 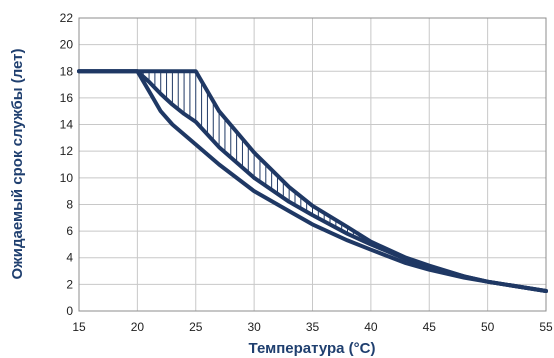 What do you see at coordinates (371, 327) in the screenshot?
I see `x-tick-label: 40` at bounding box center [371, 327].